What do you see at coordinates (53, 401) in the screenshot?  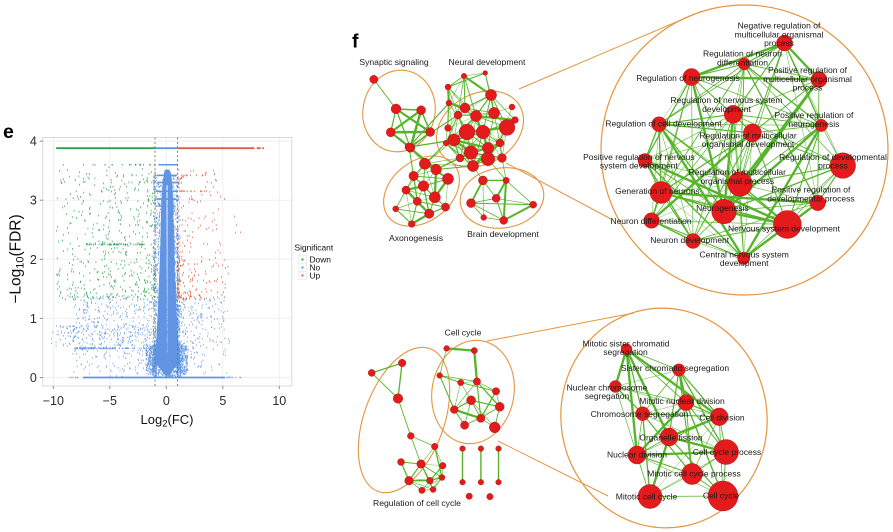 I see `svg-text: −10` at bounding box center [53, 401].